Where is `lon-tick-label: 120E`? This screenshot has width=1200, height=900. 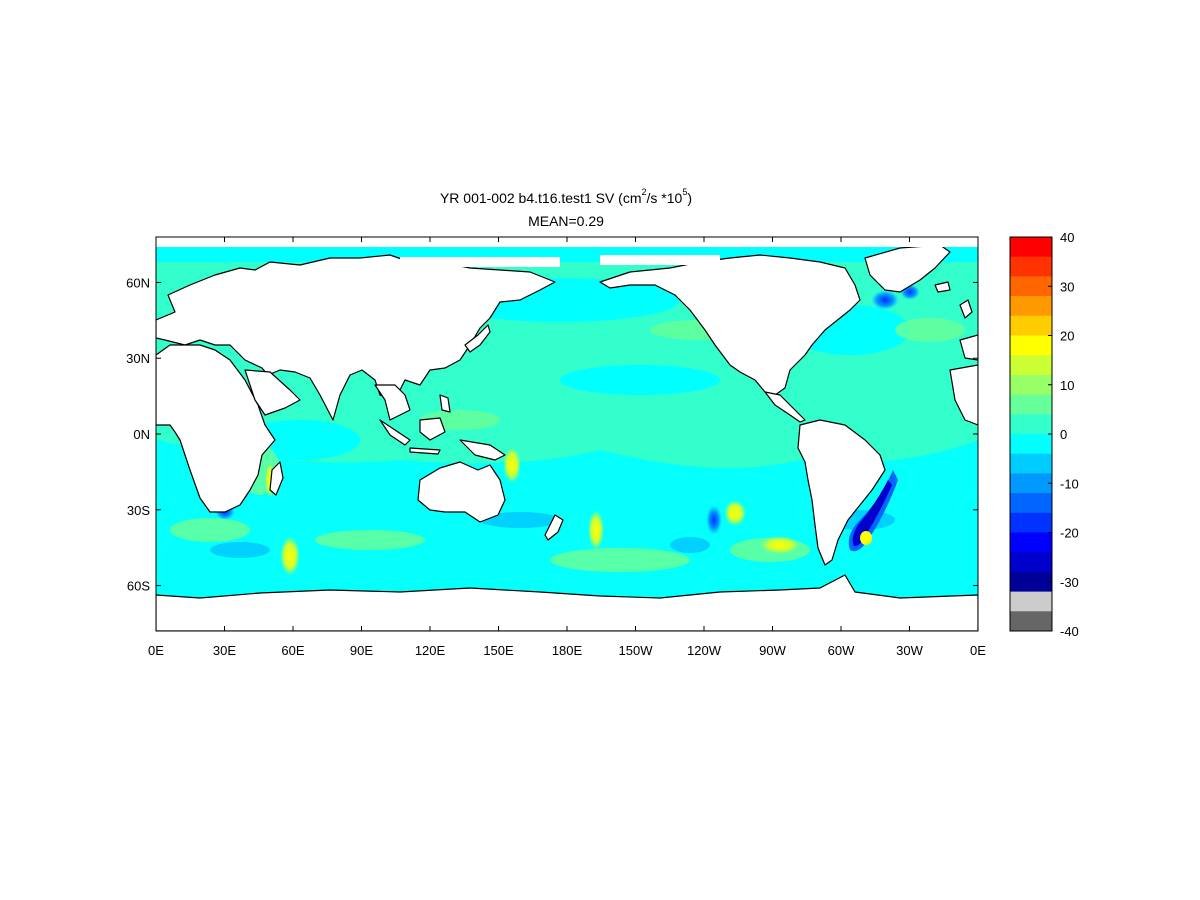 lon-tick-label: 120E is located at coordinates (430, 650).